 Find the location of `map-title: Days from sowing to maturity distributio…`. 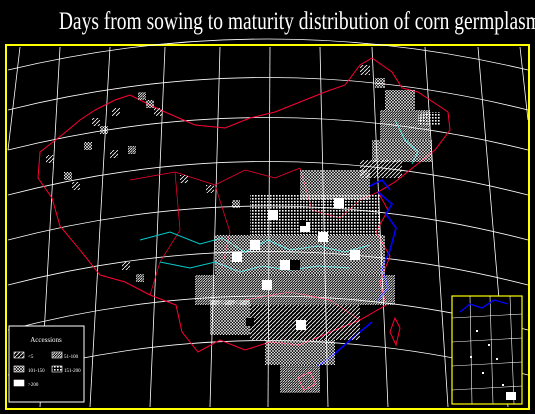

map-title: Days from sowing to maturity distributio… is located at coordinates (296, 21).